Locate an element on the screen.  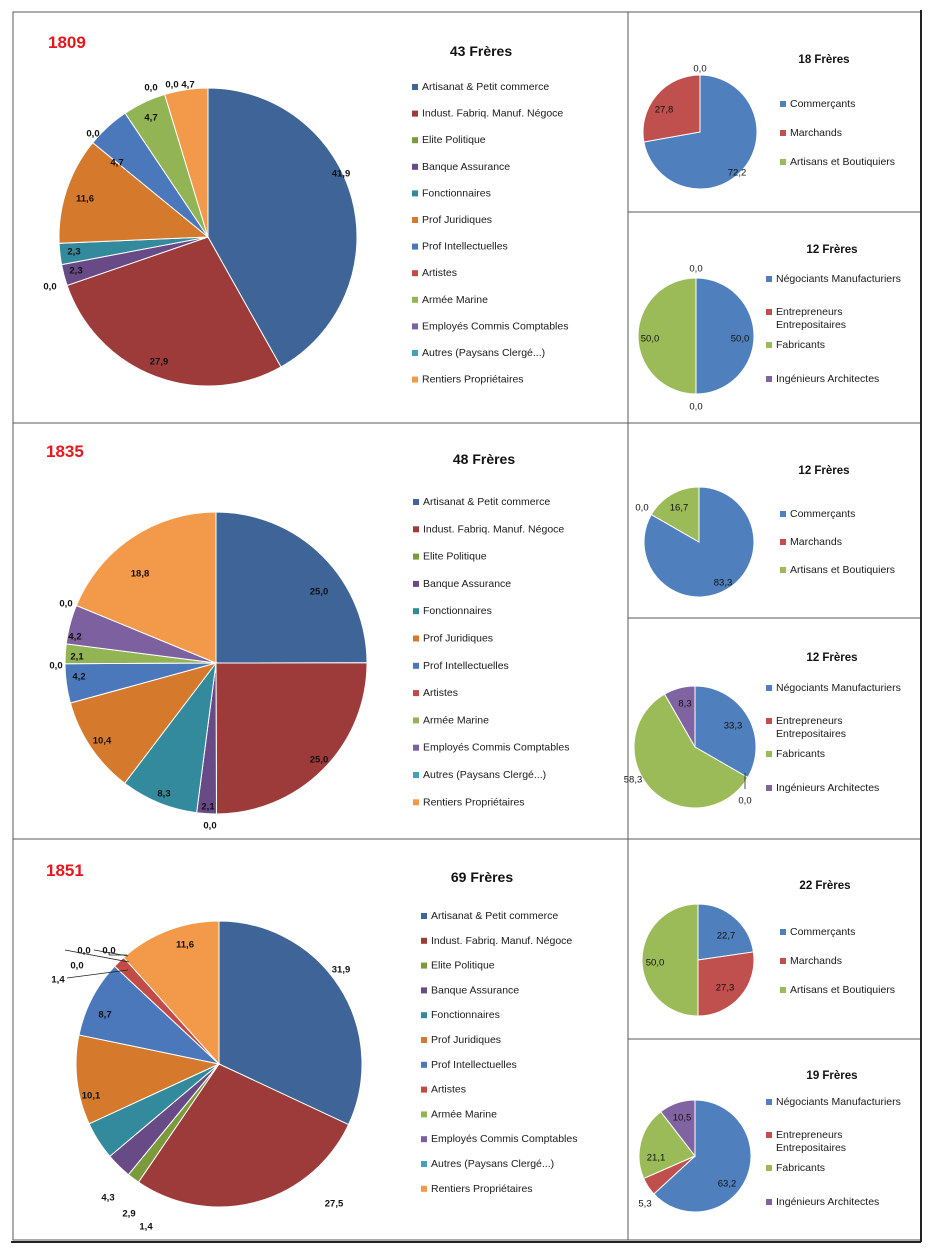
data-label-entrepreneurs-entrepositaires: 0,0 is located at coordinates (695, 269).